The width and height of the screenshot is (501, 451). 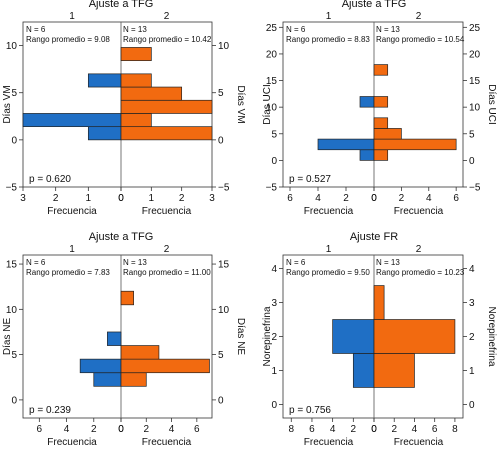 I want to click on rank-label-group2: Rango promedio = 11.00, so click(x=167, y=272).